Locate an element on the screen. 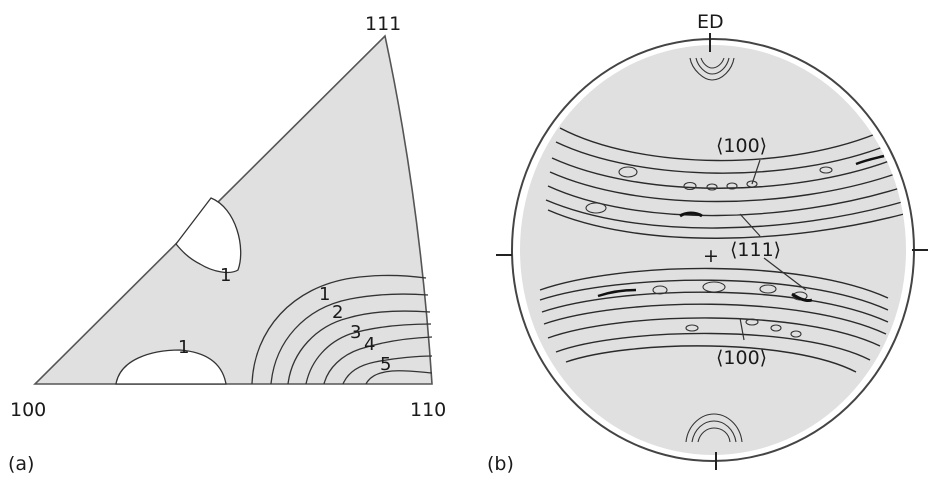 This screenshot has width=936, height=480. contour-label-5: 5 is located at coordinates (385, 364).